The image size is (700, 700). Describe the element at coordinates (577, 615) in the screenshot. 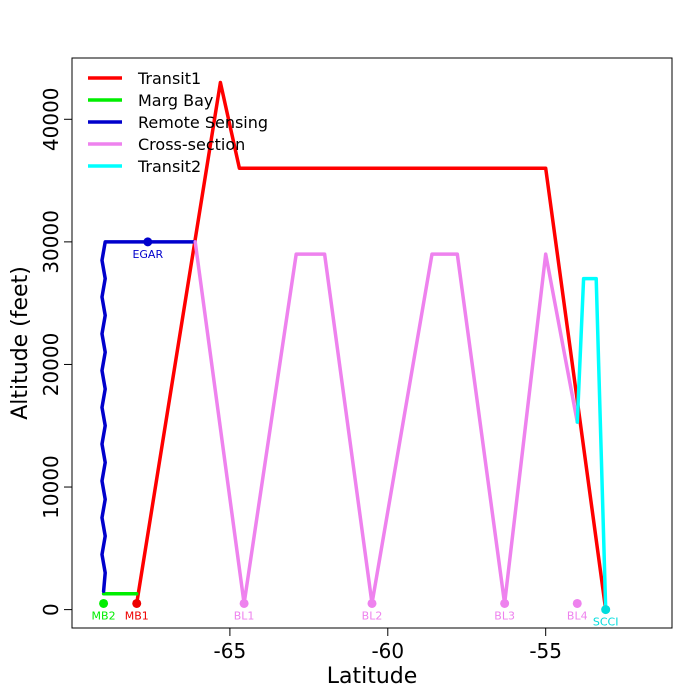

I see `waypoint-label: BL4` at that location.